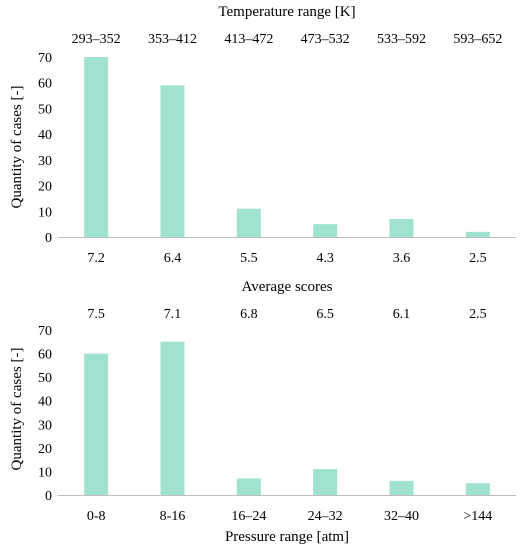 The width and height of the screenshot is (528, 550). What do you see at coordinates (401, 39) in the screenshot?
I see `top-axis-label: 533–592` at bounding box center [401, 39].